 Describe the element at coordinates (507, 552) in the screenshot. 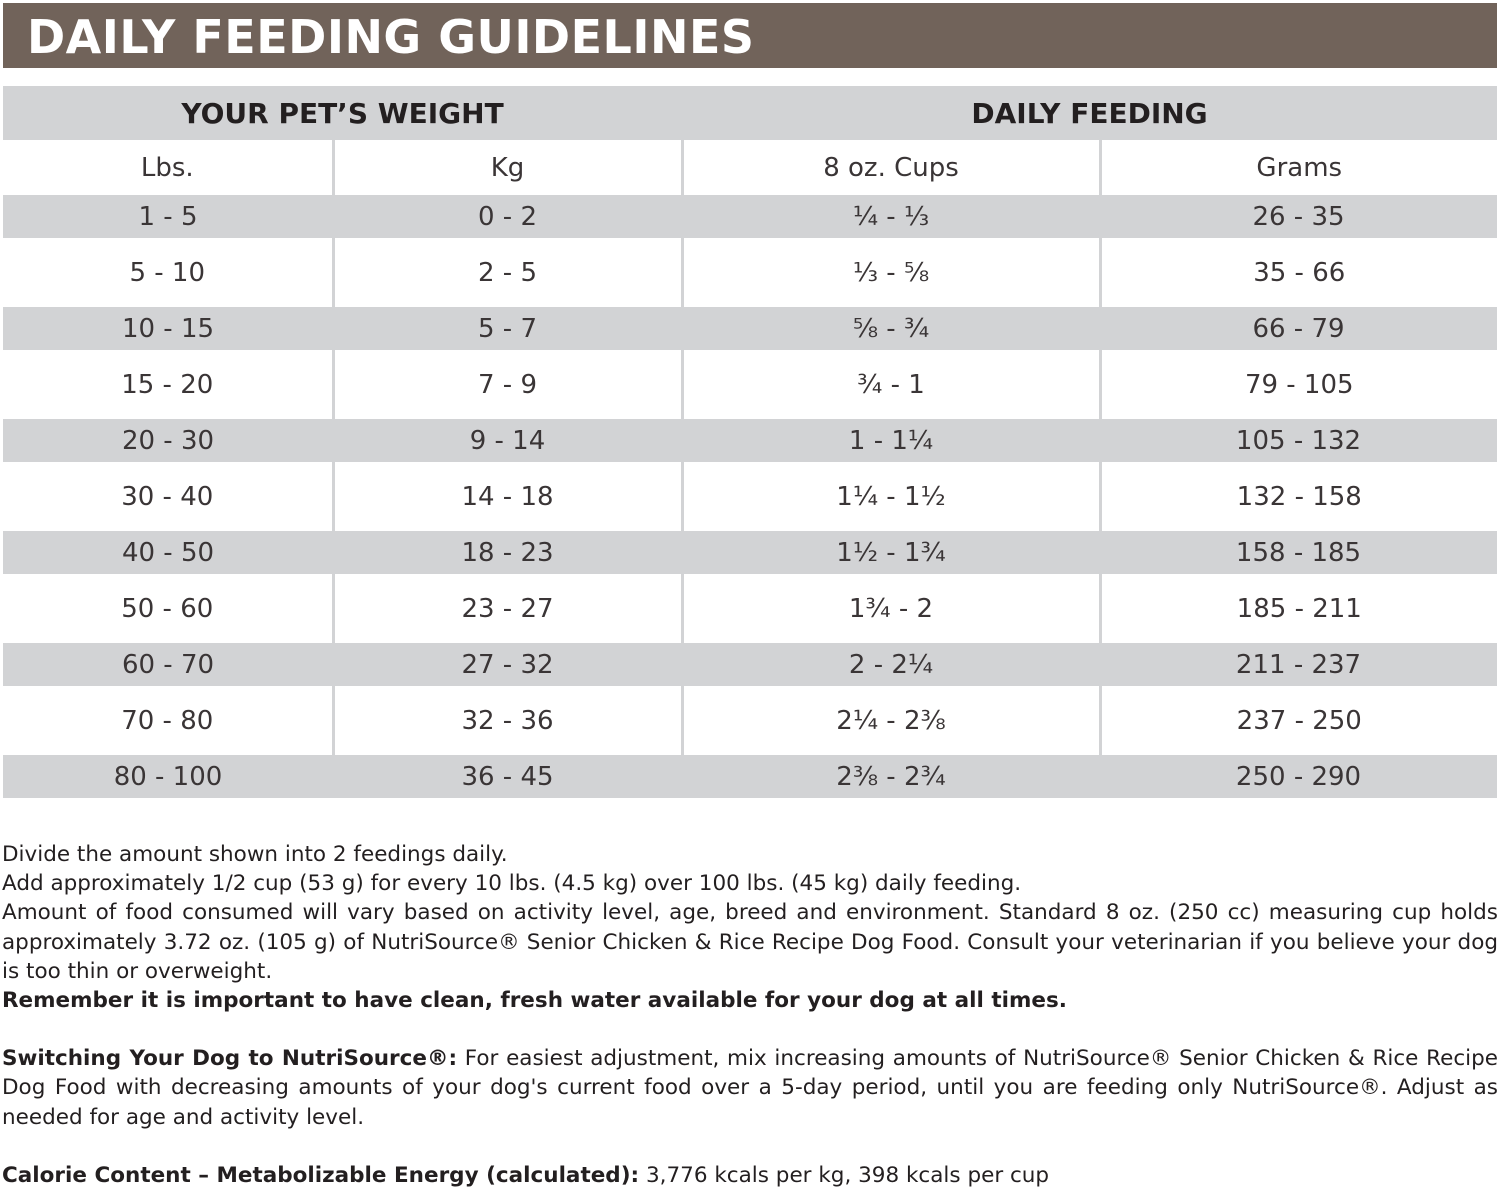

I see `cell-kg: 18 - 23` at that location.